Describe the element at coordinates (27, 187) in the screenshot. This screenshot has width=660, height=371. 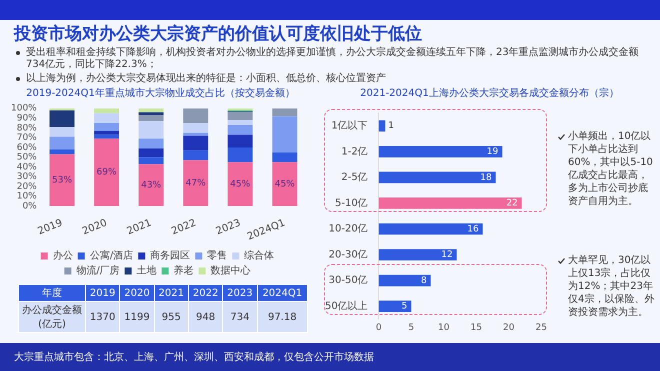
I see `y-tick-label: 20%` at that location.